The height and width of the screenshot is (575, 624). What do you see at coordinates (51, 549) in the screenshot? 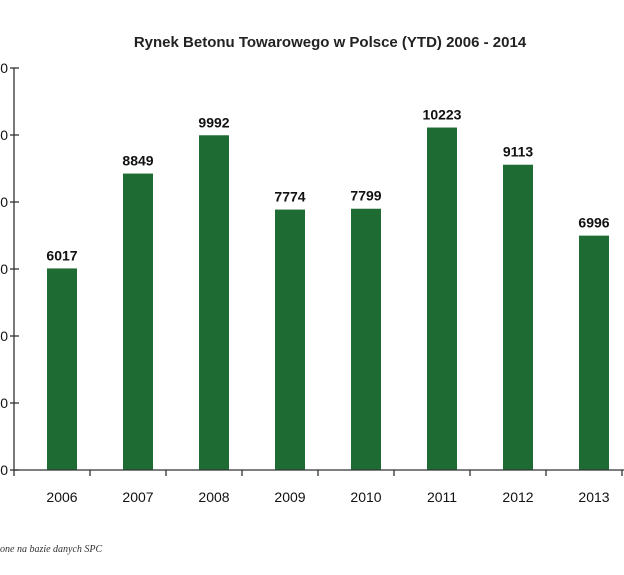
I see `source-note: one na bazie danych SPC` at bounding box center [51, 549].